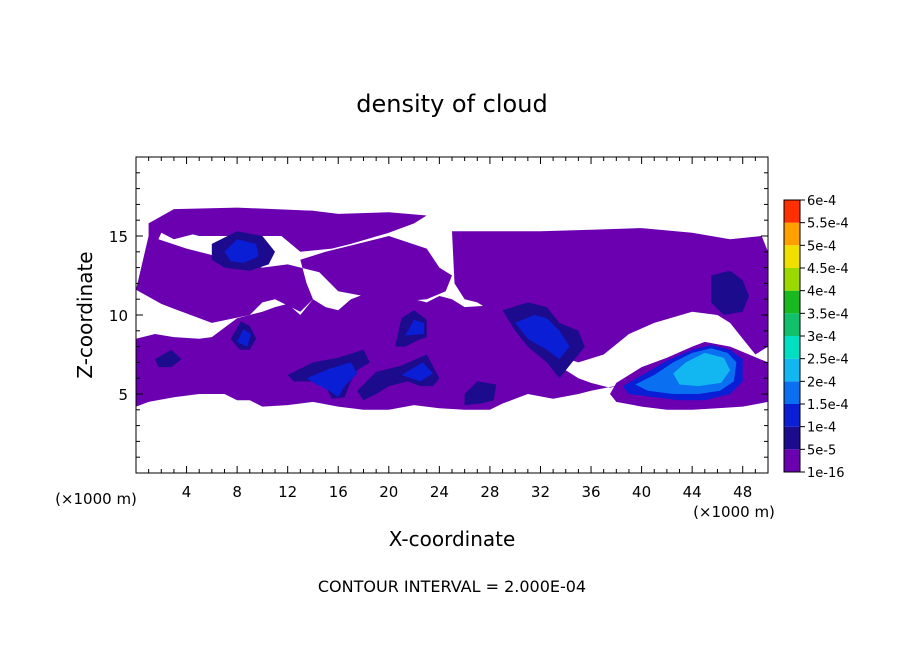 This screenshot has width=904, height=654. What do you see at coordinates (828, 314) in the screenshot?
I see `colorbar-label: 3.5e-4` at bounding box center [828, 314].